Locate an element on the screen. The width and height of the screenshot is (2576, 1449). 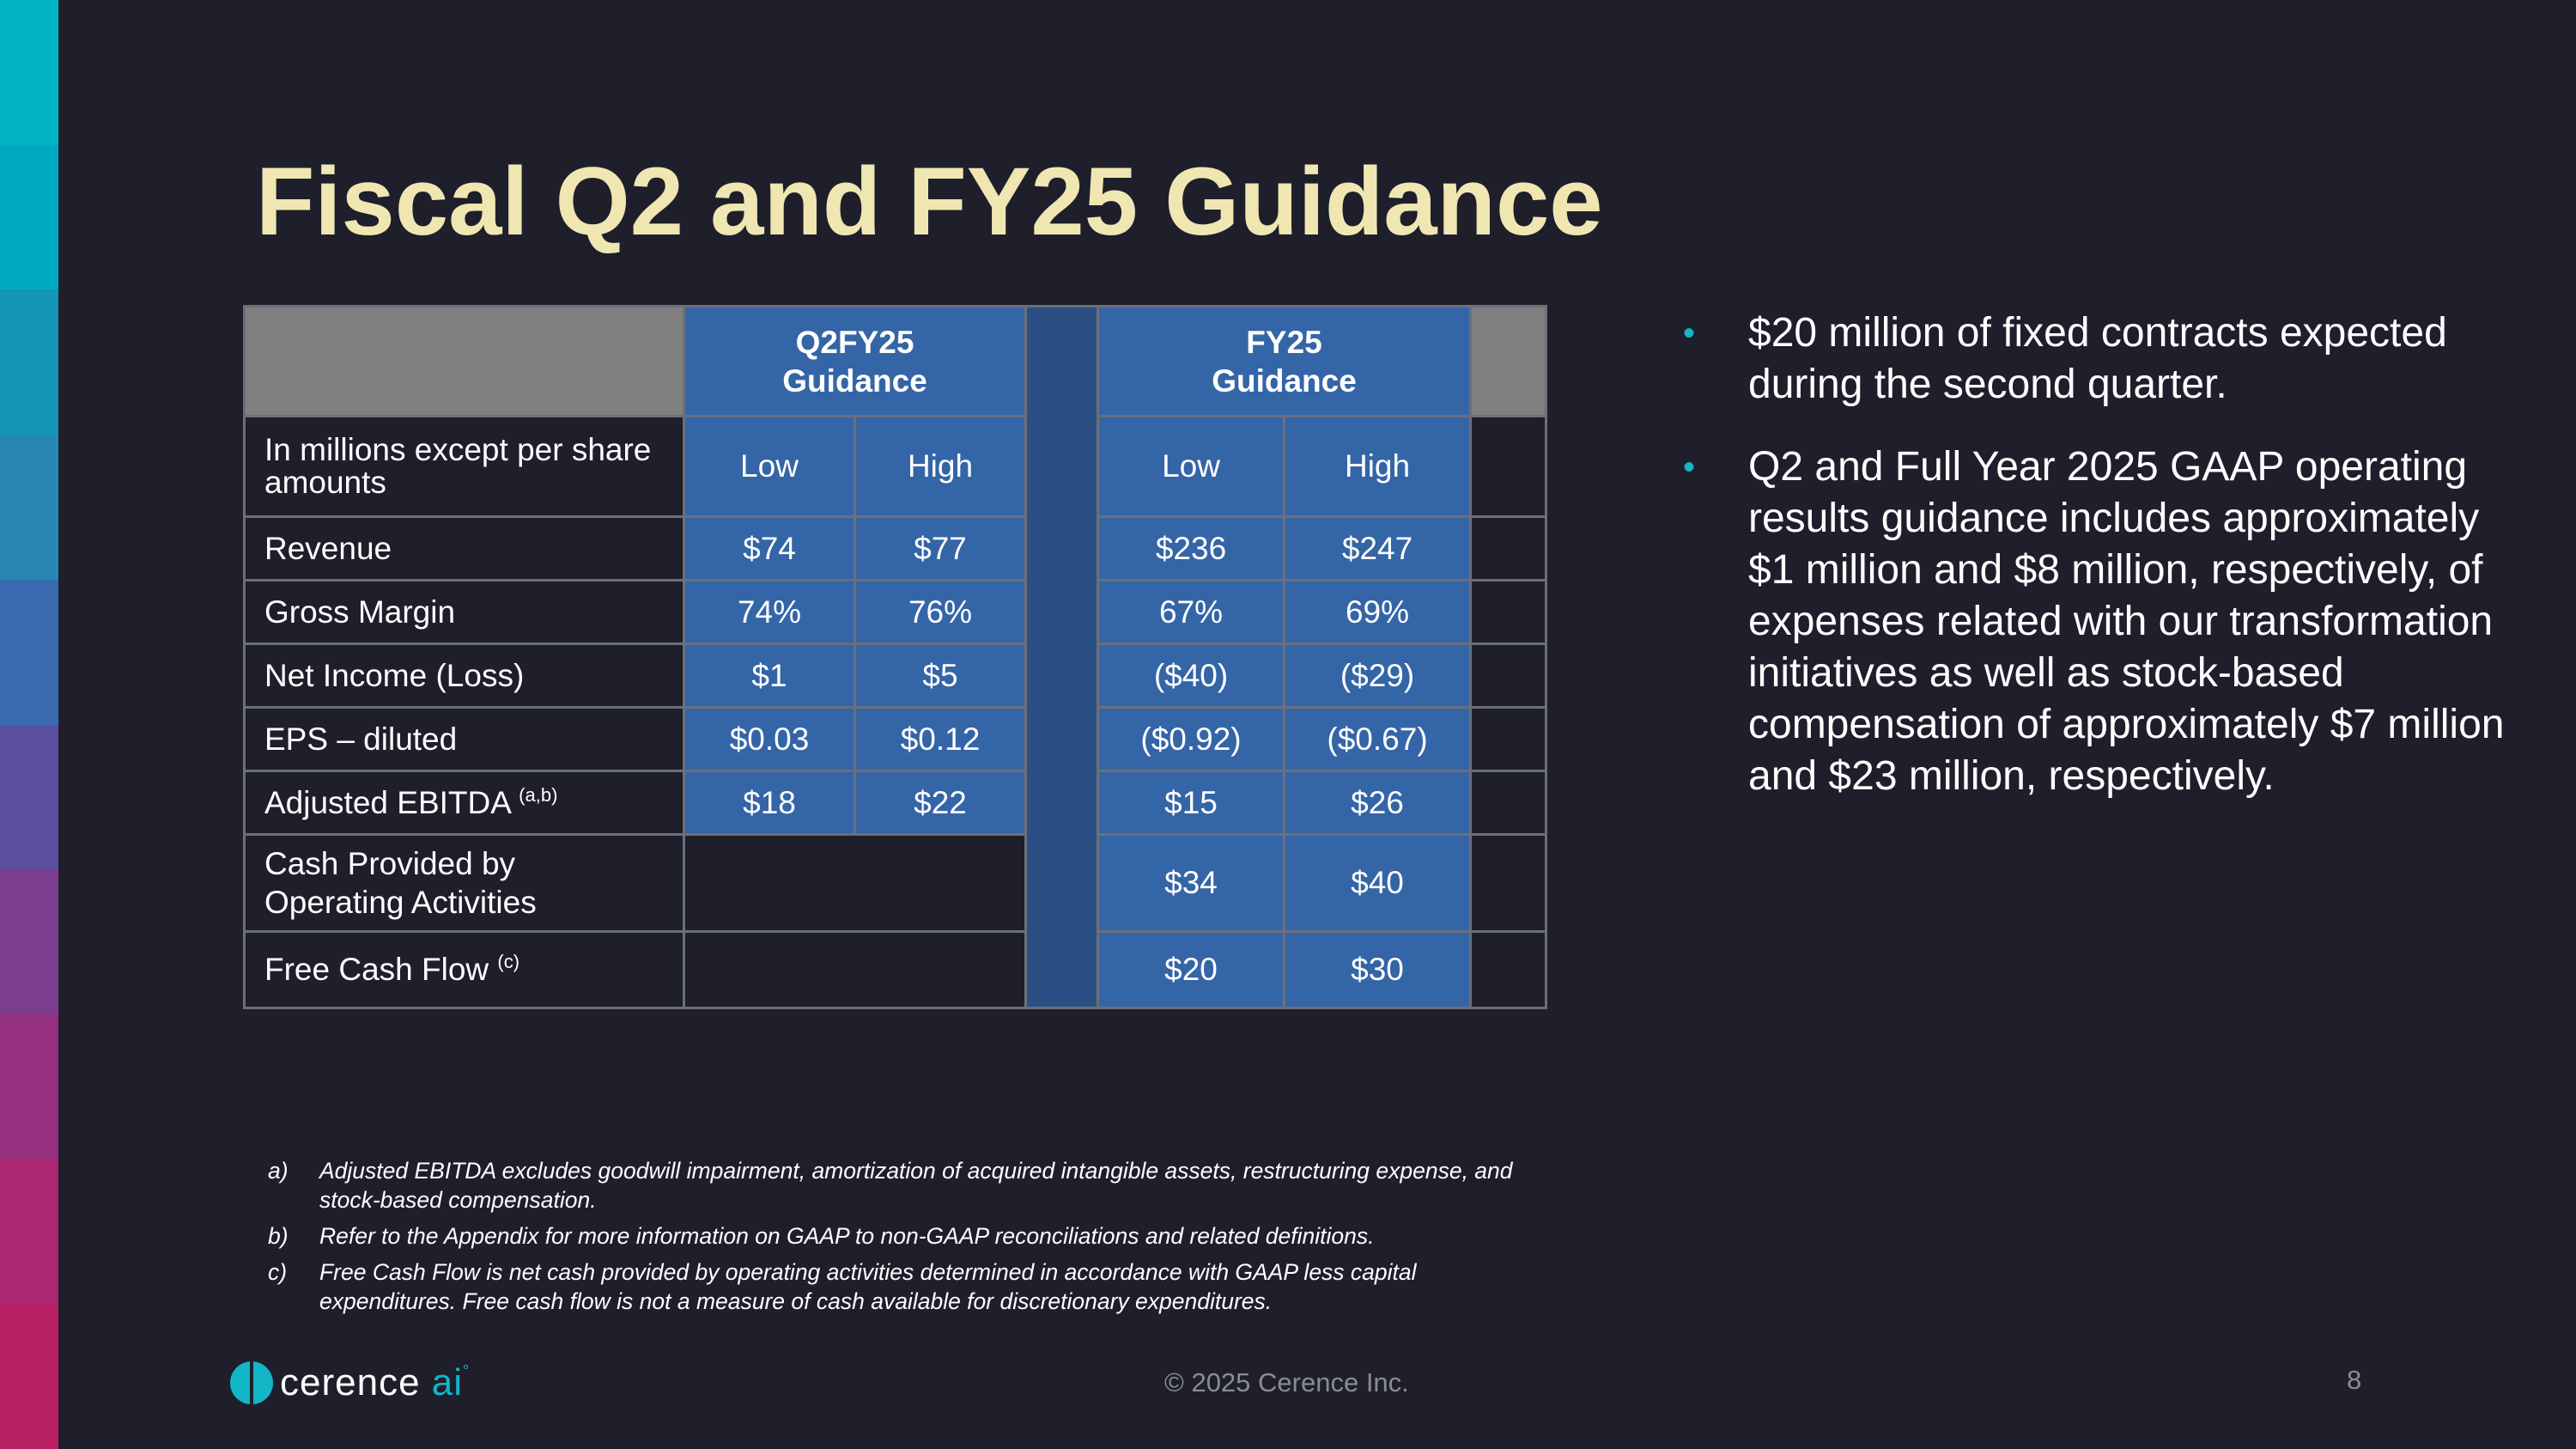
cell-value: 74% is located at coordinates (770, 612).